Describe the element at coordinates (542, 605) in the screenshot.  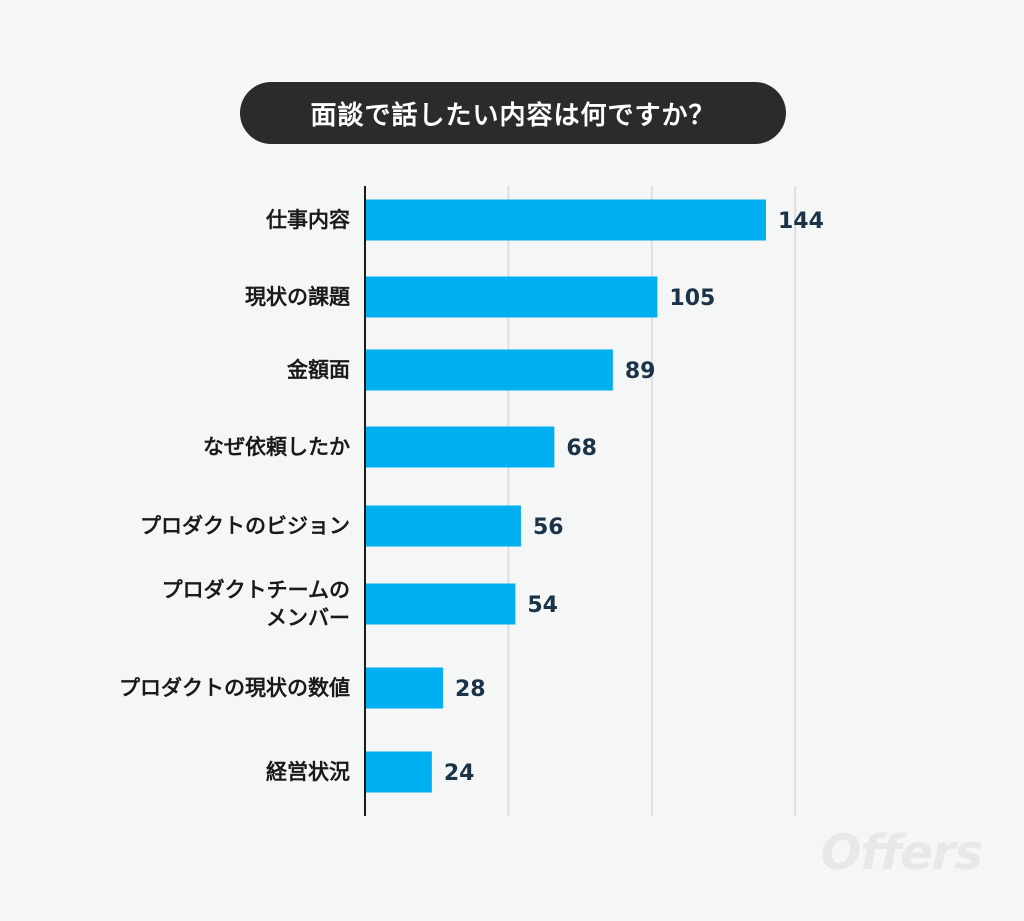
I see `value-label: 54` at that location.